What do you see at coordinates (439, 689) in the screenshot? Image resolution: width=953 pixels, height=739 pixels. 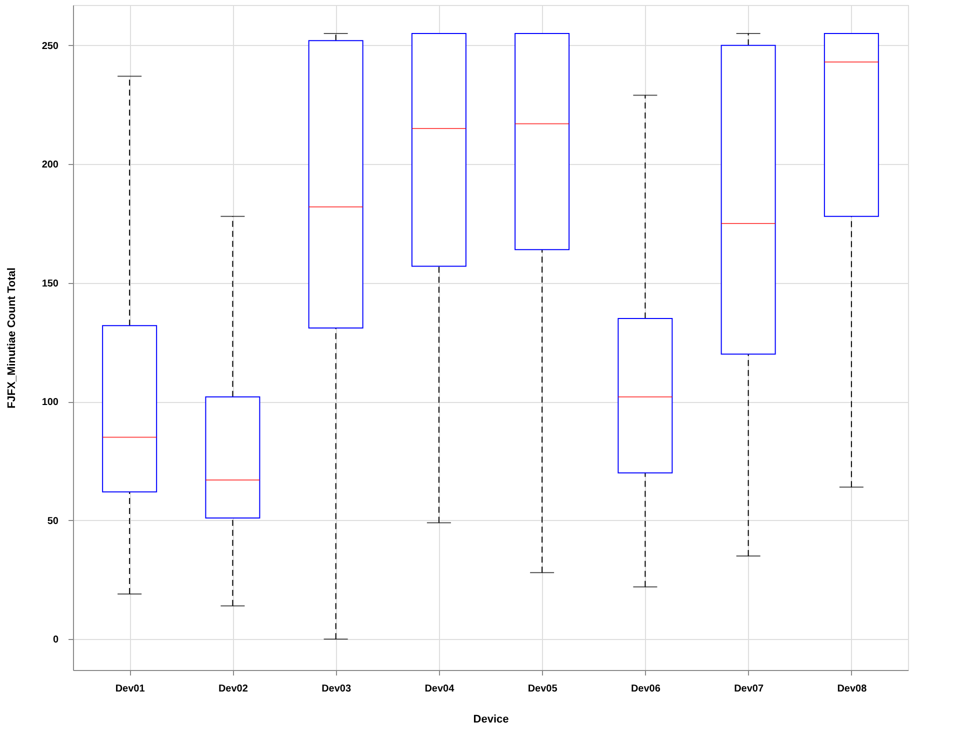 I see `x-tick-label: Dev04` at bounding box center [439, 689].